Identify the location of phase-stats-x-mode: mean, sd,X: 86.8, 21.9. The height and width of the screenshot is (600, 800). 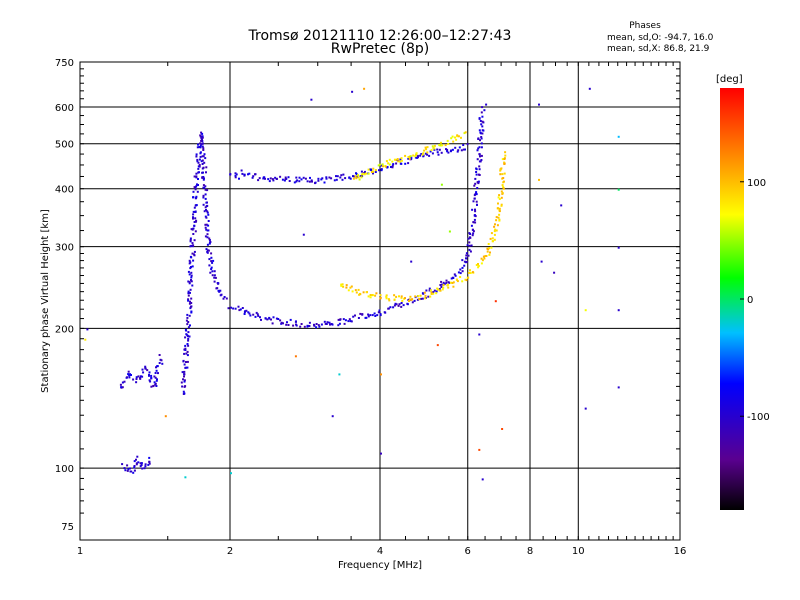
(658, 49).